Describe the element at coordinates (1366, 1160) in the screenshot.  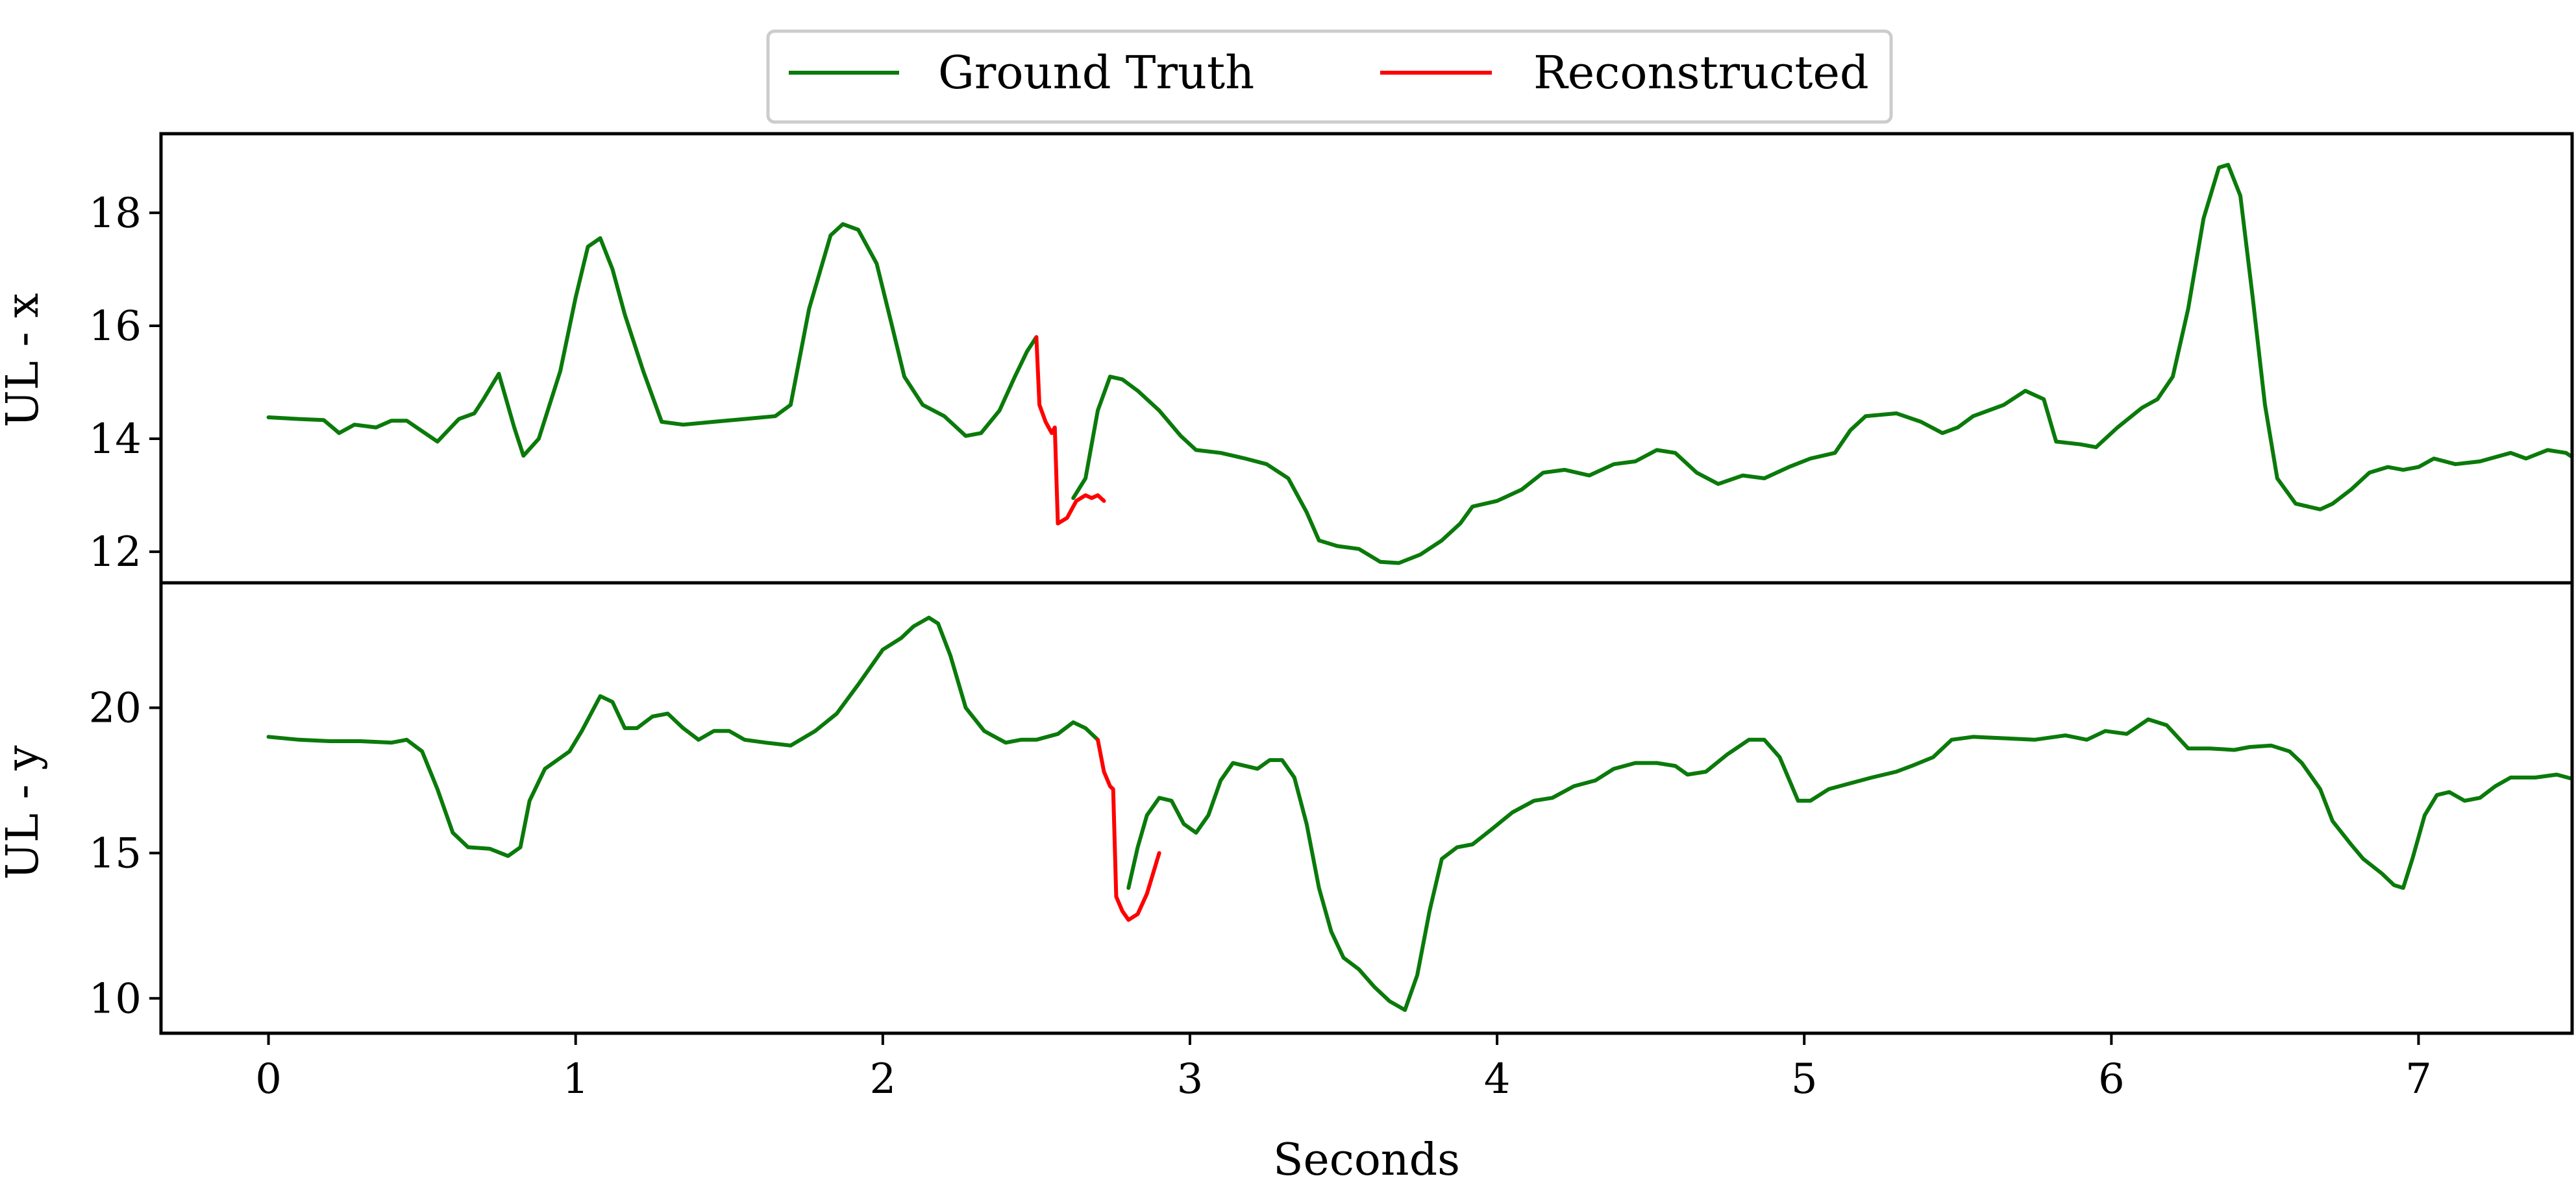
I see `x-axis-label: Seconds` at that location.